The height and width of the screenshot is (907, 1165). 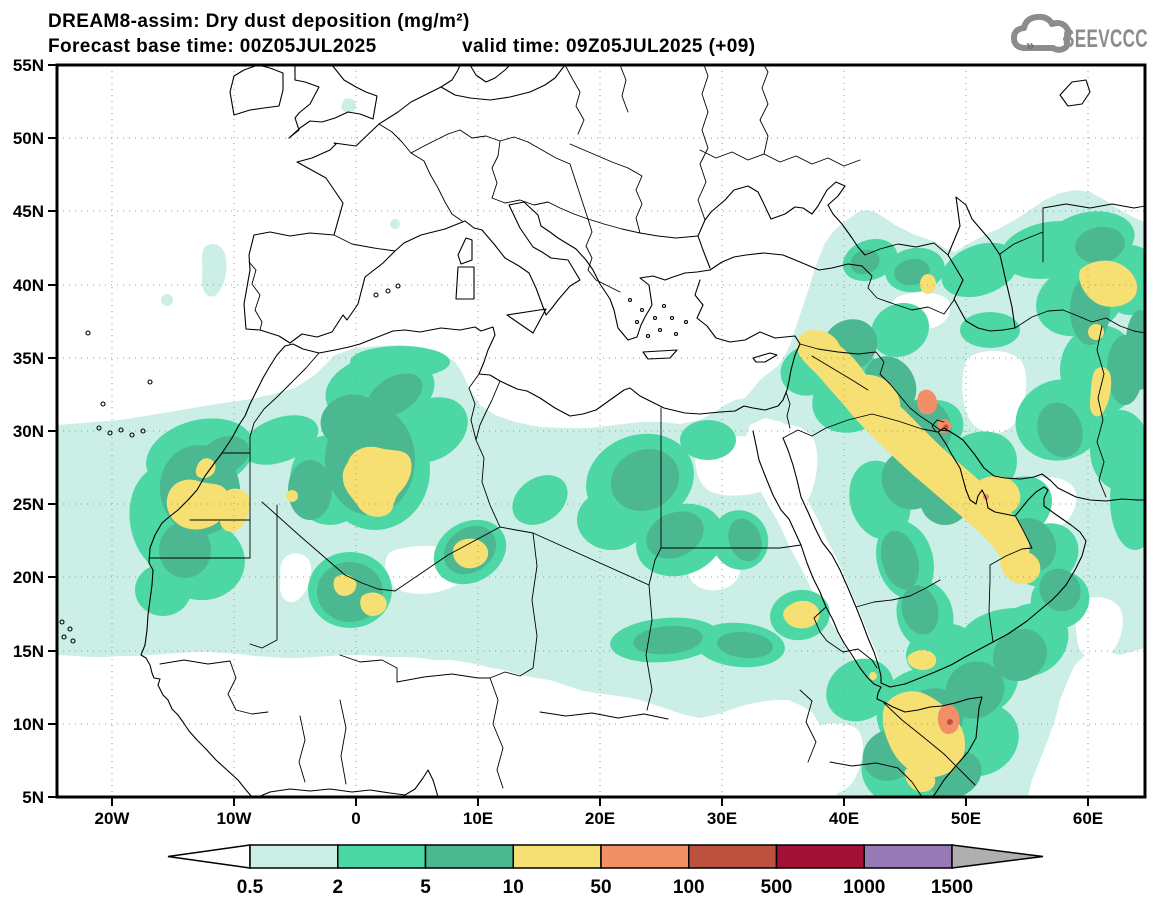 I want to click on lon-tick-label: 40E, so click(x=844, y=818).